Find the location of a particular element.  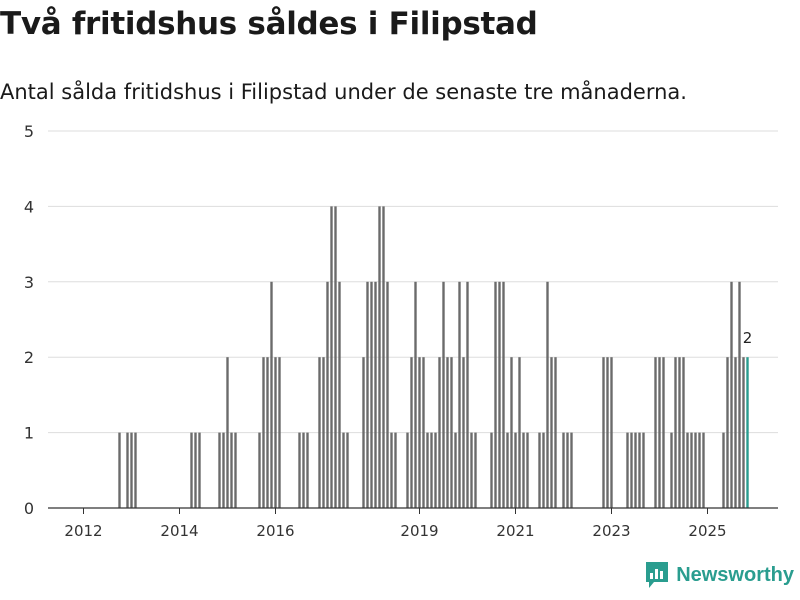

x-tick-label: 2012 is located at coordinates (83, 531).